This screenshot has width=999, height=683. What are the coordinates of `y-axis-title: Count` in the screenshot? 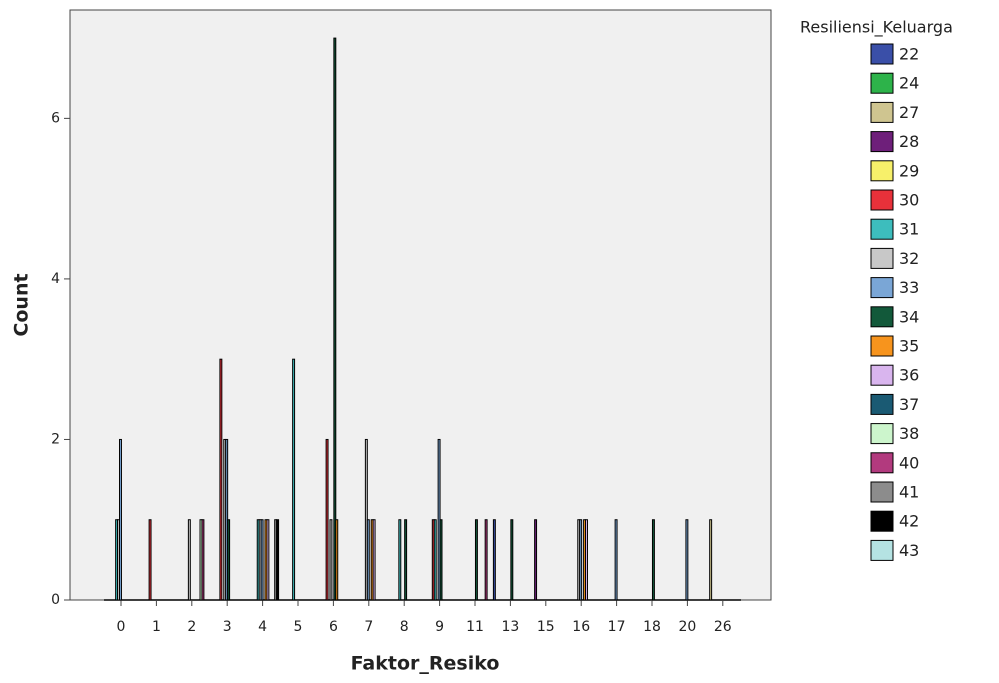 It's located at (22, 304).